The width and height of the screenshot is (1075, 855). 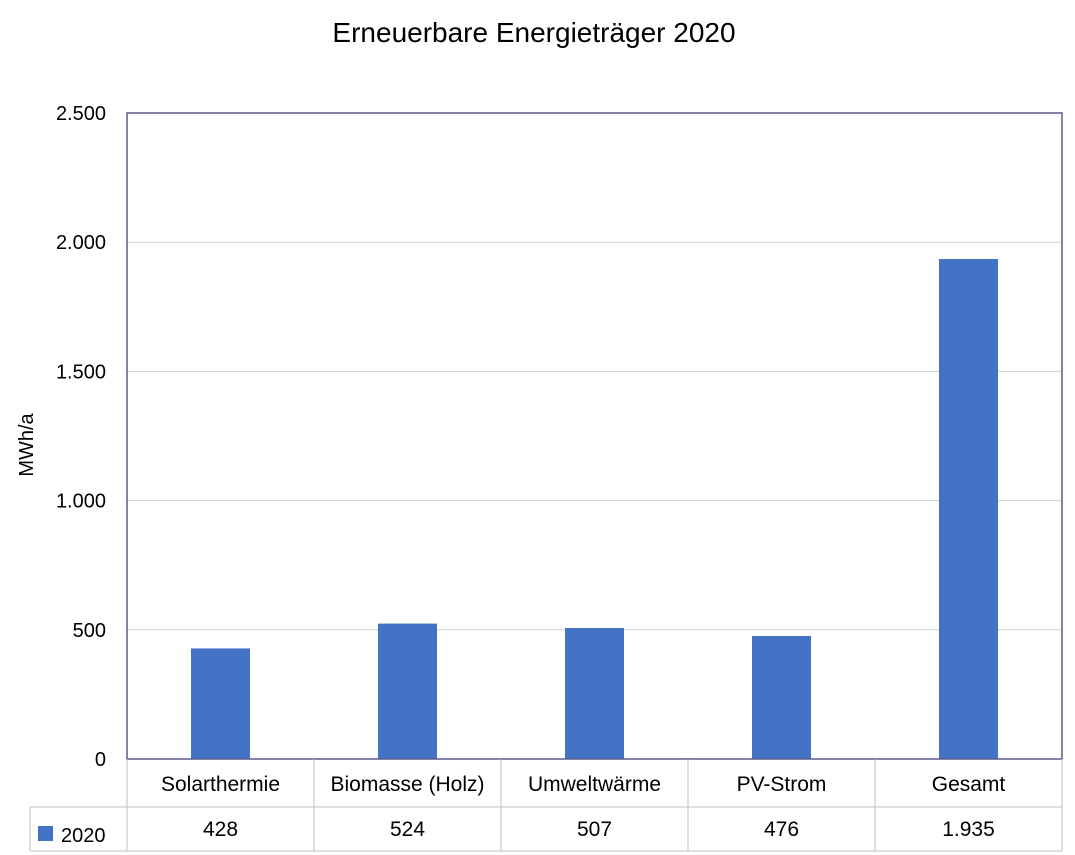 What do you see at coordinates (83, 836) in the screenshot?
I see `legend-label: 2020` at bounding box center [83, 836].